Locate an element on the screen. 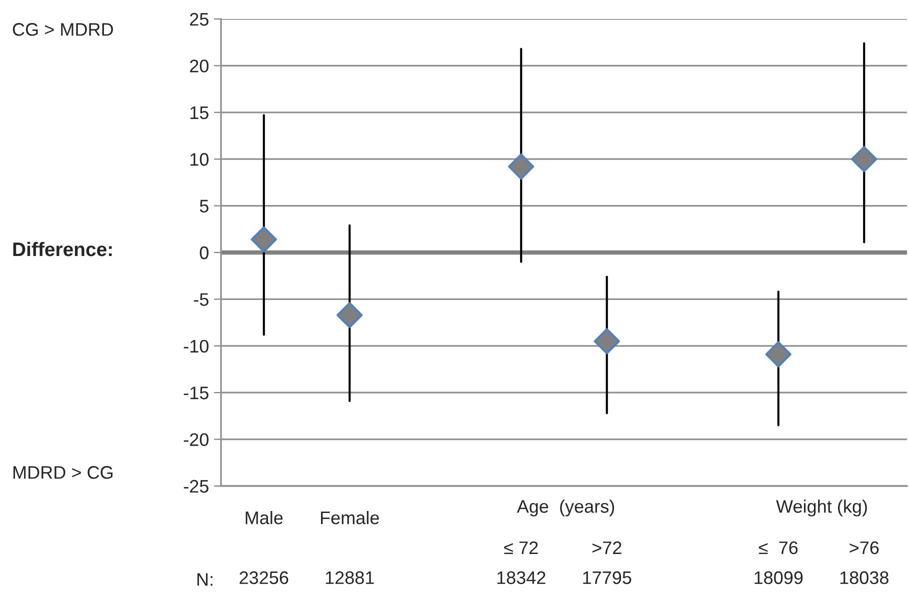 Image resolution: width=909 pixels, height=601 pixels. x-tick-label: >72 17795 is located at coordinates (607, 562).